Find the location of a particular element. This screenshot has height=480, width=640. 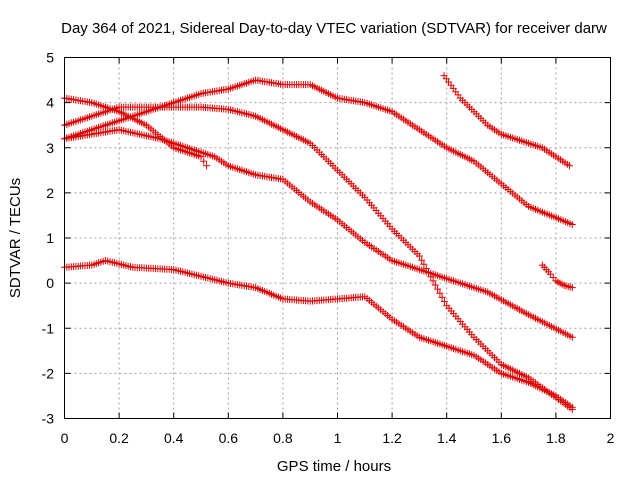

x-tick-labels: 0 0.2 0.4 0.6 0.8 1 1.2 1.4 1.6 1.8 2 is located at coordinates (338, 438).